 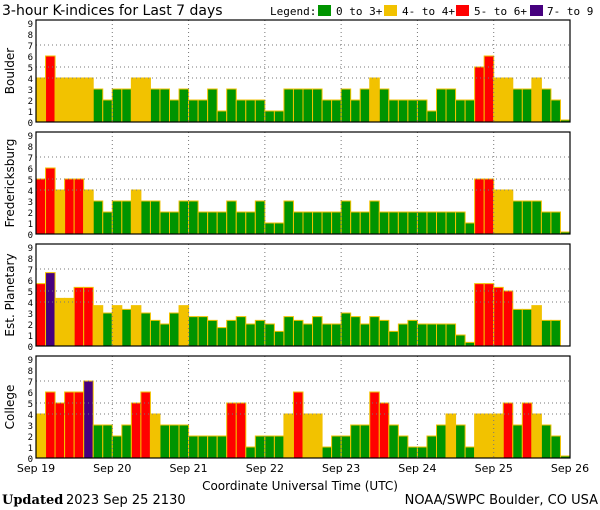 What do you see at coordinates (188, 468) in the screenshot?
I see `x-tick-label: Sep 21` at bounding box center [188, 468].